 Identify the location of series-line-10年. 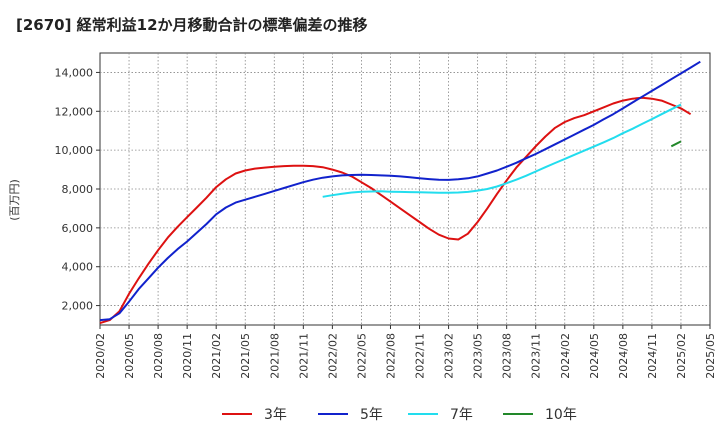
(676, 144).